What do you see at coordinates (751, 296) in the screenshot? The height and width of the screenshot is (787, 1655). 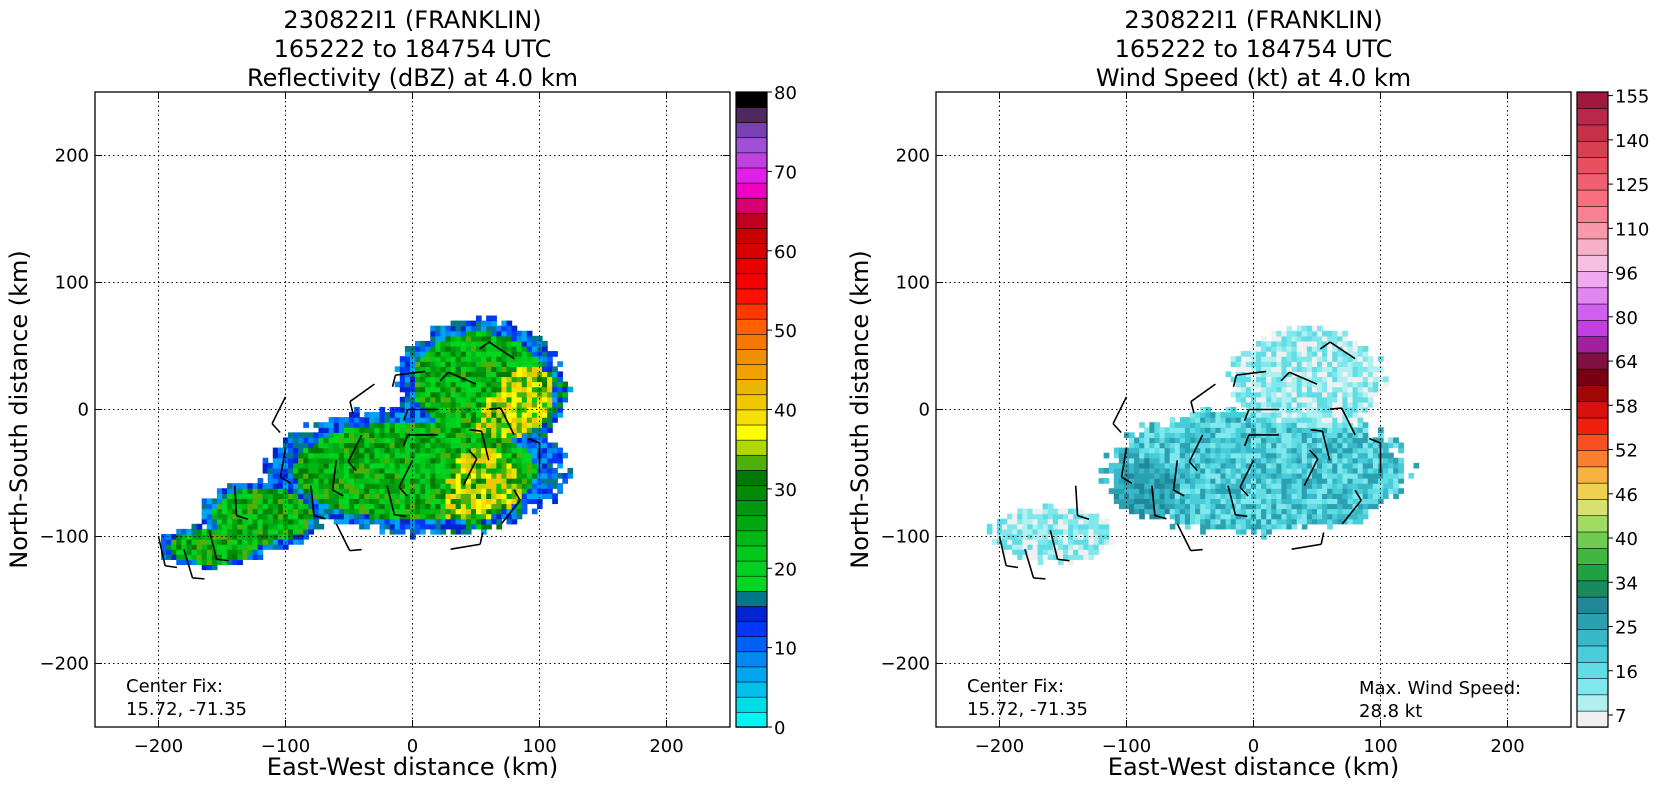 I see `colorbar-swatch` at bounding box center [751, 296].